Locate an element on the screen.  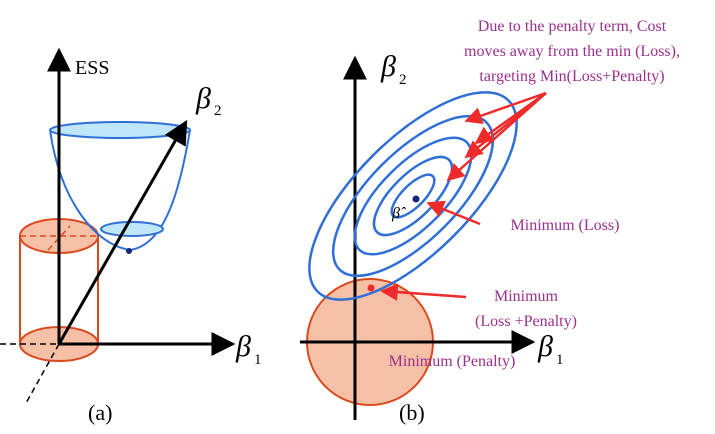
beta2-sub-b: 2 is located at coordinates (403, 80).